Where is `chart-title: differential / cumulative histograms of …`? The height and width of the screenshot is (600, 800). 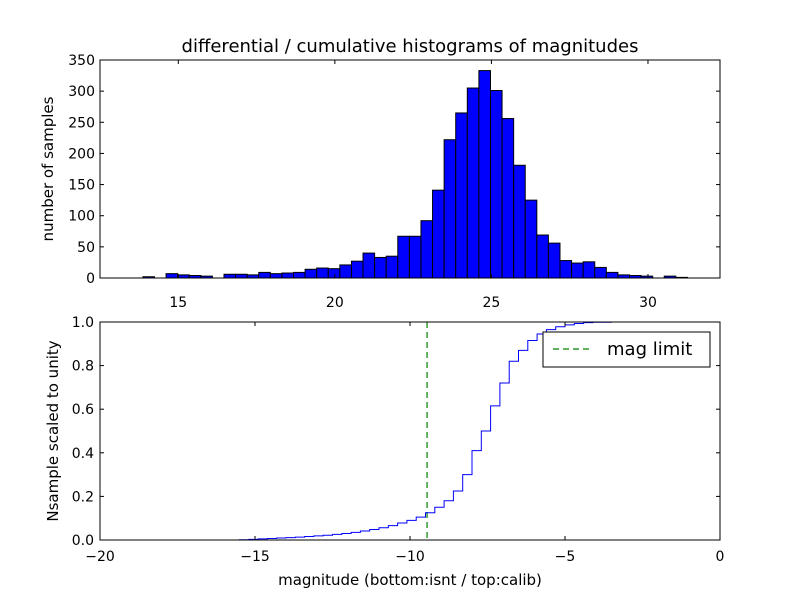
chart-title: differential / cumulative histograms of … is located at coordinates (410, 46).